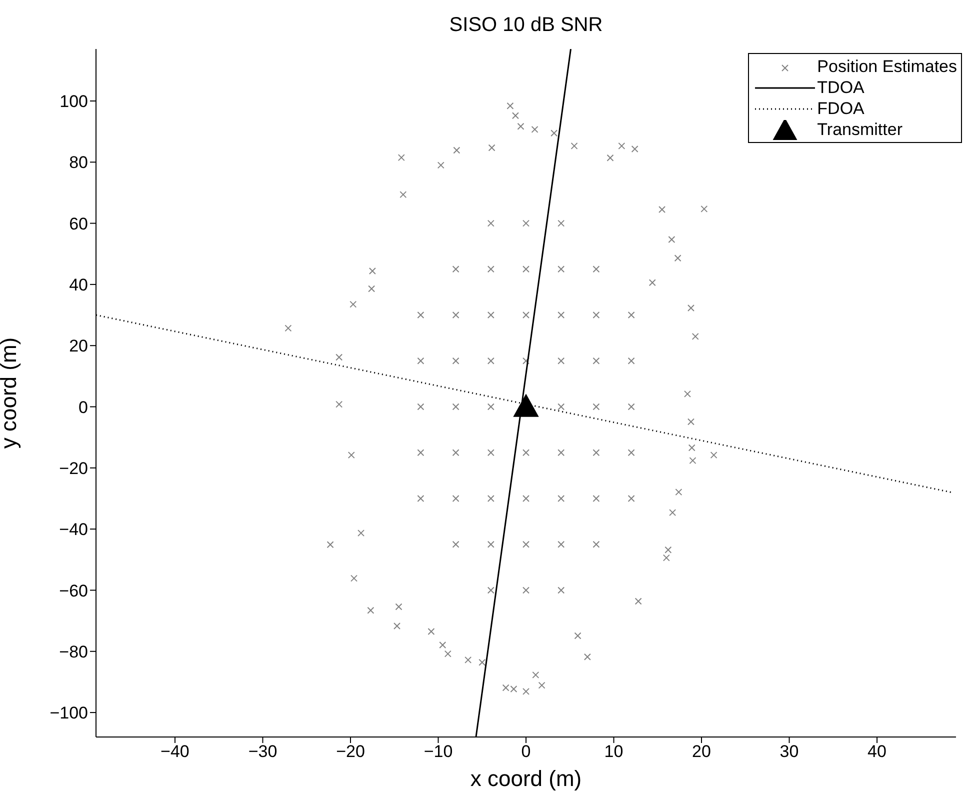  I want to click on y-tick-label: −20, so click(73, 468).